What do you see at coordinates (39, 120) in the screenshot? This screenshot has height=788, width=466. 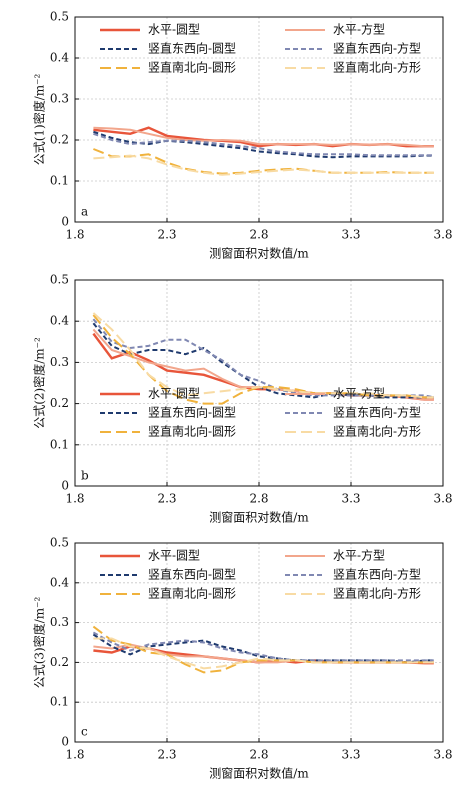 I see `y-axis-label: 公式(1)密度/m⁻²` at bounding box center [39, 120].